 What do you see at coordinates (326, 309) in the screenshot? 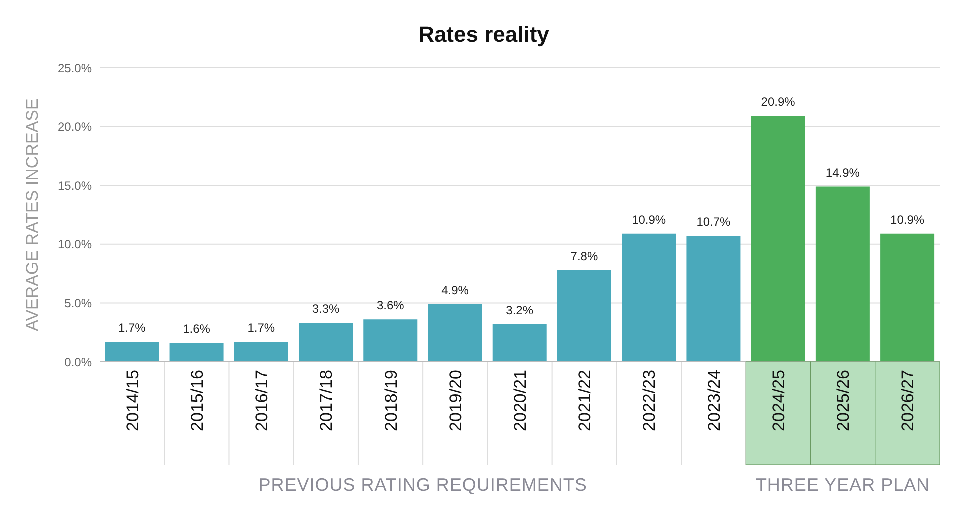
I see `data-label: 3.3%` at bounding box center [326, 309].